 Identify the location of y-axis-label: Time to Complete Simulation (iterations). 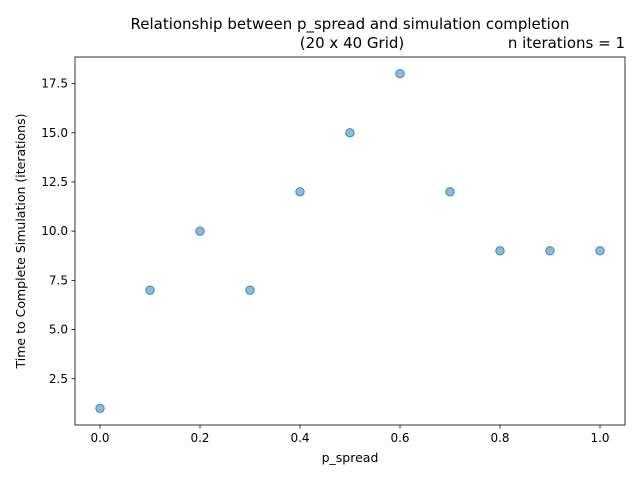
(20, 242).